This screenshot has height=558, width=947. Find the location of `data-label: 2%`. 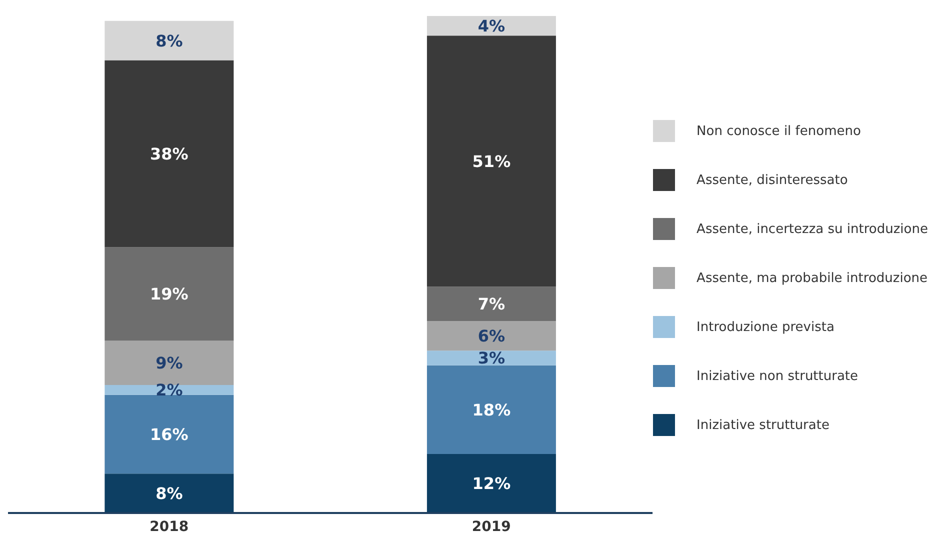

data-label: 2% is located at coordinates (169, 390).